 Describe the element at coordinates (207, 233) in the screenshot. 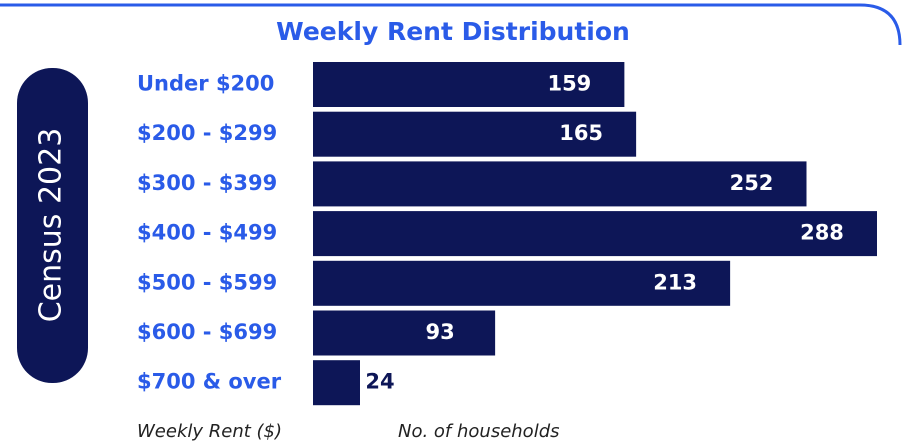

I see `category-label: $400 - $499` at that location.